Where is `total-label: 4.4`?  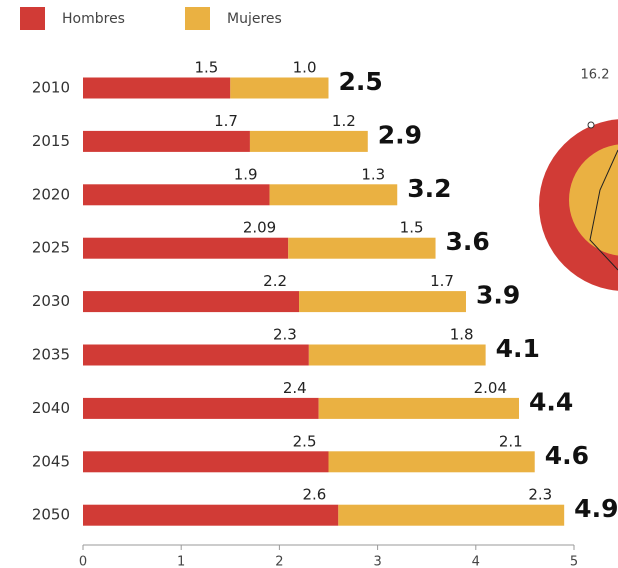 total-label: 4.4 is located at coordinates (551, 401).